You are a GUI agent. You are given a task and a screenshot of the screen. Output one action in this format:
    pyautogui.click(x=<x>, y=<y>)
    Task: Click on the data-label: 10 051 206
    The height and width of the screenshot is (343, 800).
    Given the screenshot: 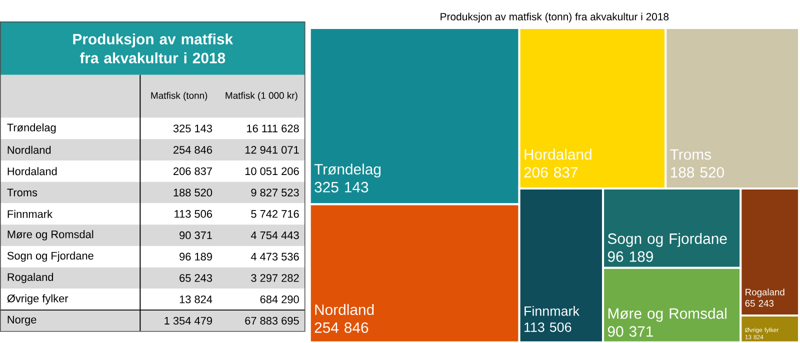 What is the action you would take?
    pyautogui.click(x=272, y=171)
    